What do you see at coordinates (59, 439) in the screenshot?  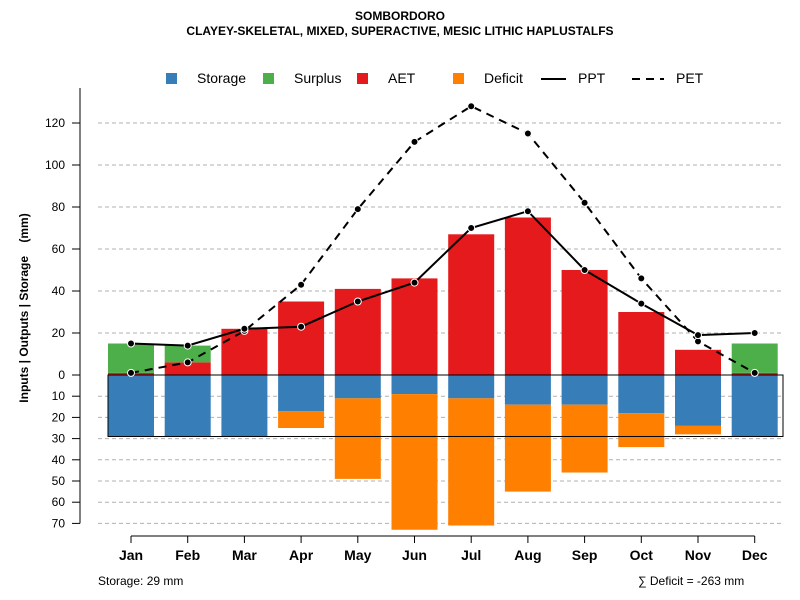 I see `y-tick-label: 30` at bounding box center [59, 439].